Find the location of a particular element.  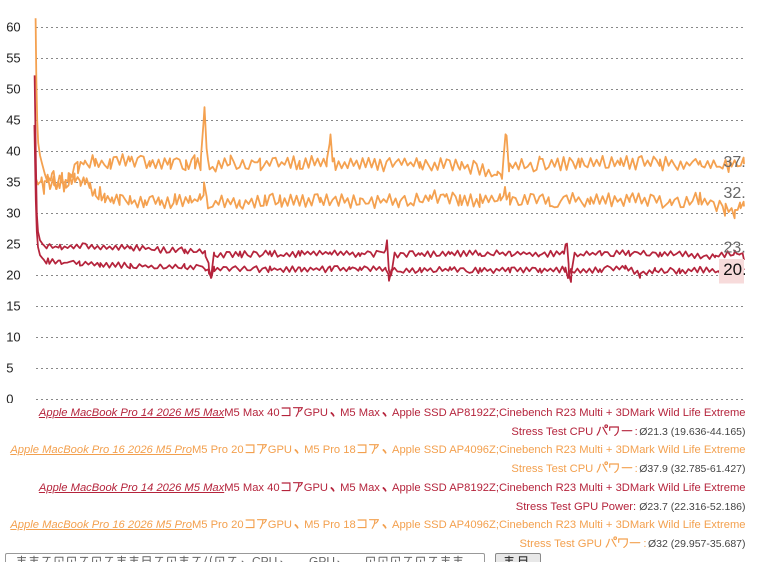

svg-text: 0 is located at coordinates (9, 397).